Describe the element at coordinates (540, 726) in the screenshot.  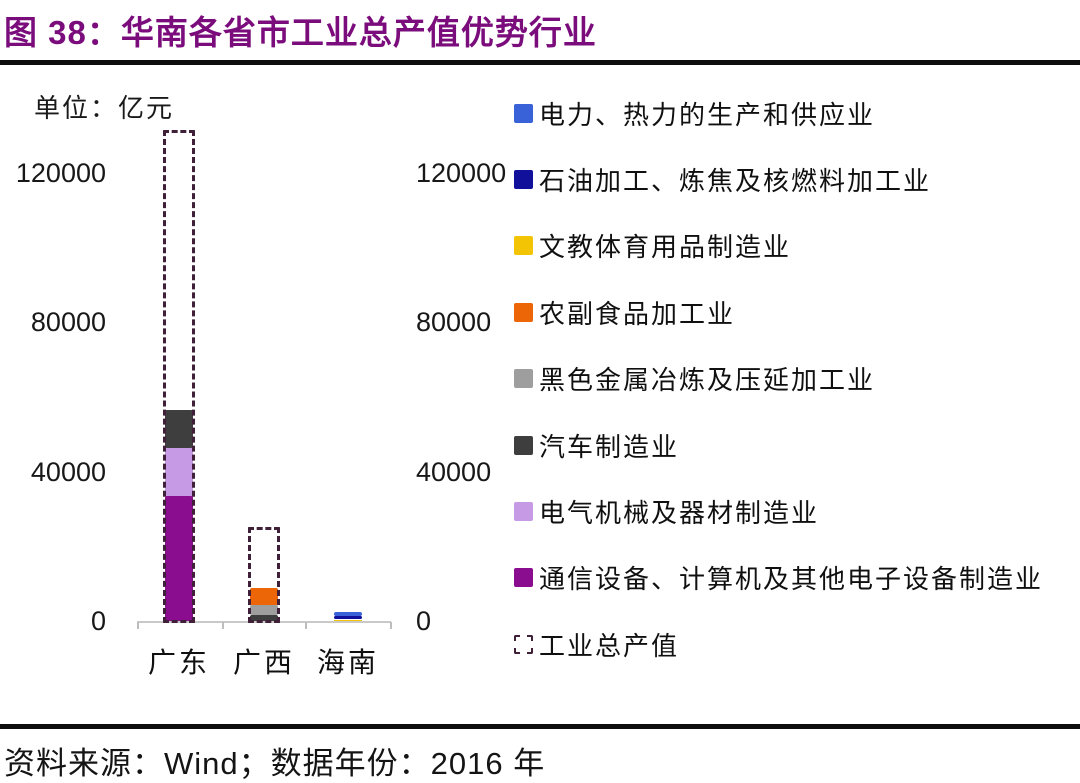
I see `footer-divider` at that location.